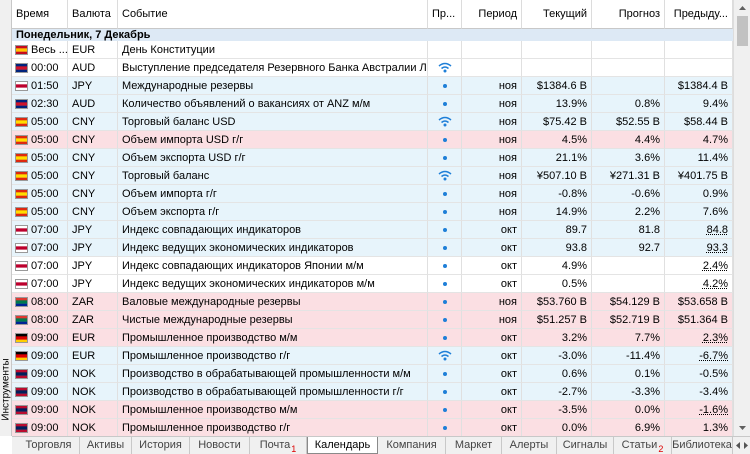 This screenshot has width=750, height=454. I want to click on column-header: Период, so click(492, 14).